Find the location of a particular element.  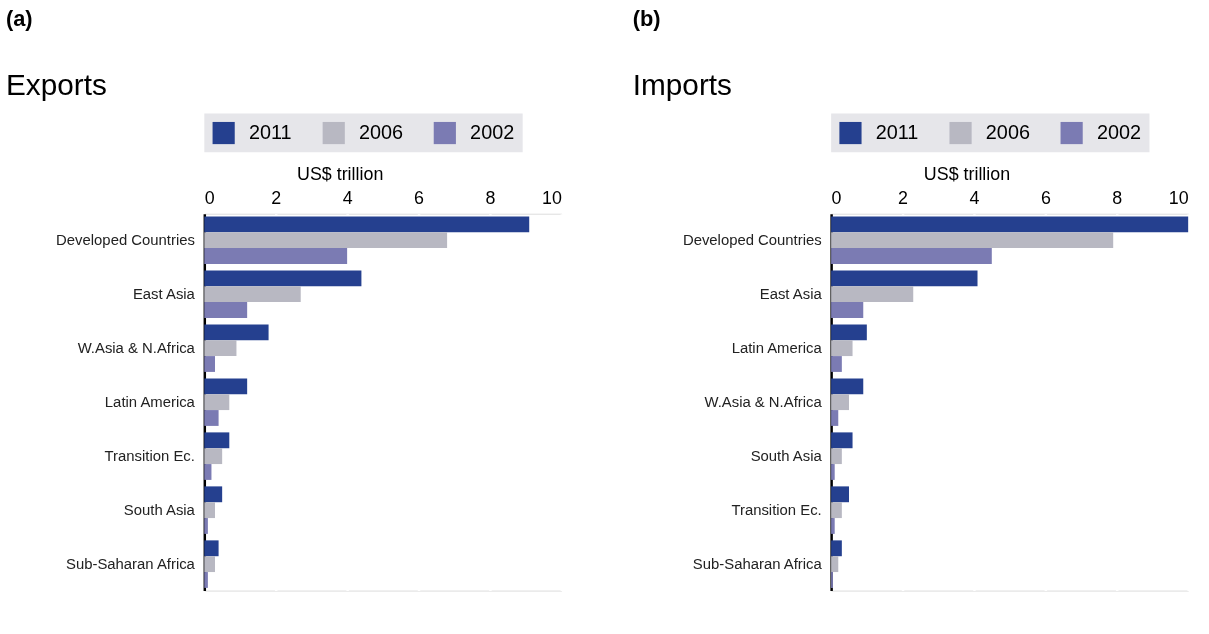

chart-title: Imports is located at coordinates (682, 84).